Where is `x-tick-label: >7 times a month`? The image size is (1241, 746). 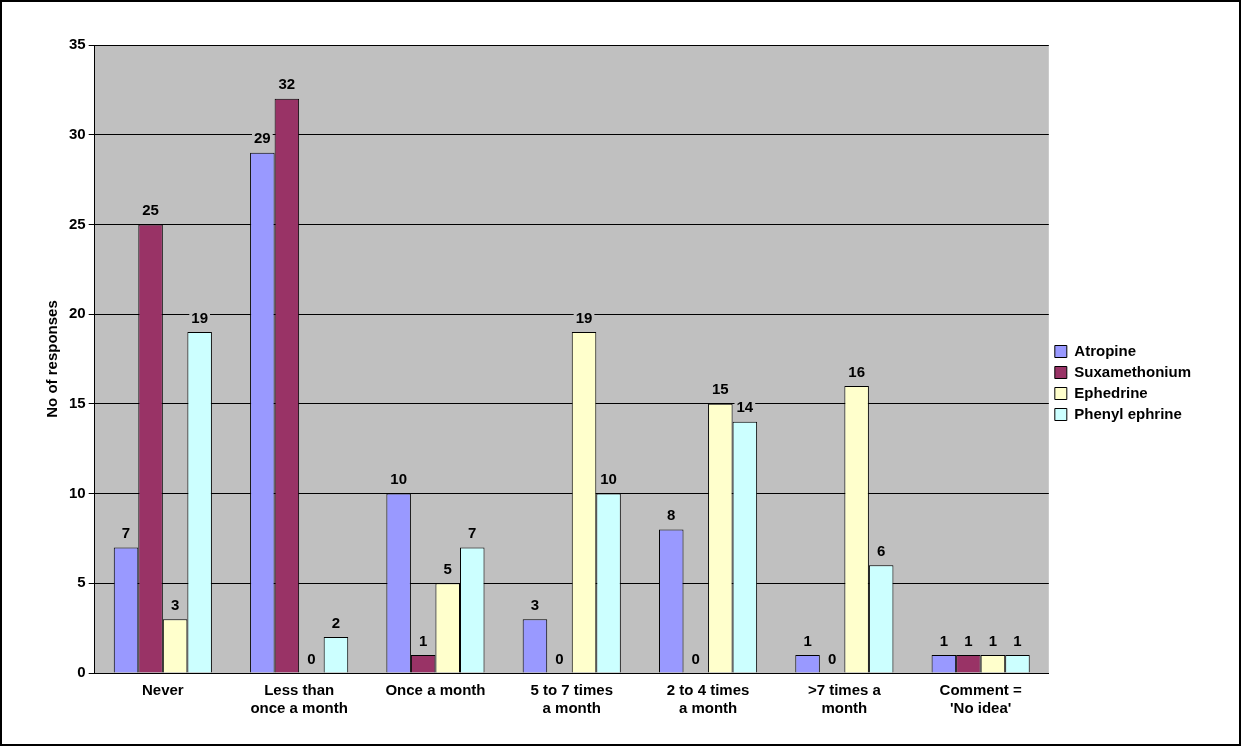
x-tick-label: >7 times a month is located at coordinates (844, 699).